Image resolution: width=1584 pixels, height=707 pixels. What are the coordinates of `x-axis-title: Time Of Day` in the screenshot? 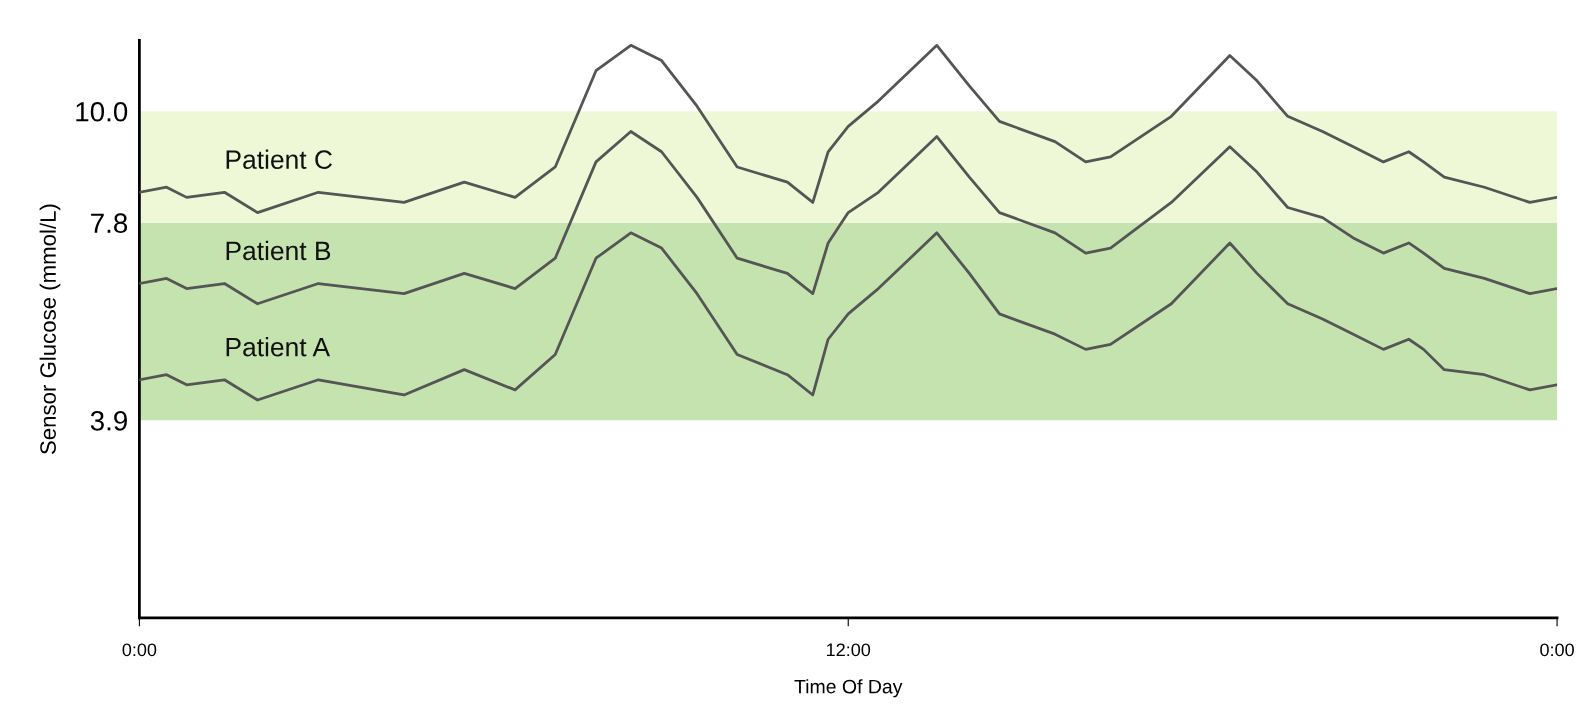 It's located at (848, 688).